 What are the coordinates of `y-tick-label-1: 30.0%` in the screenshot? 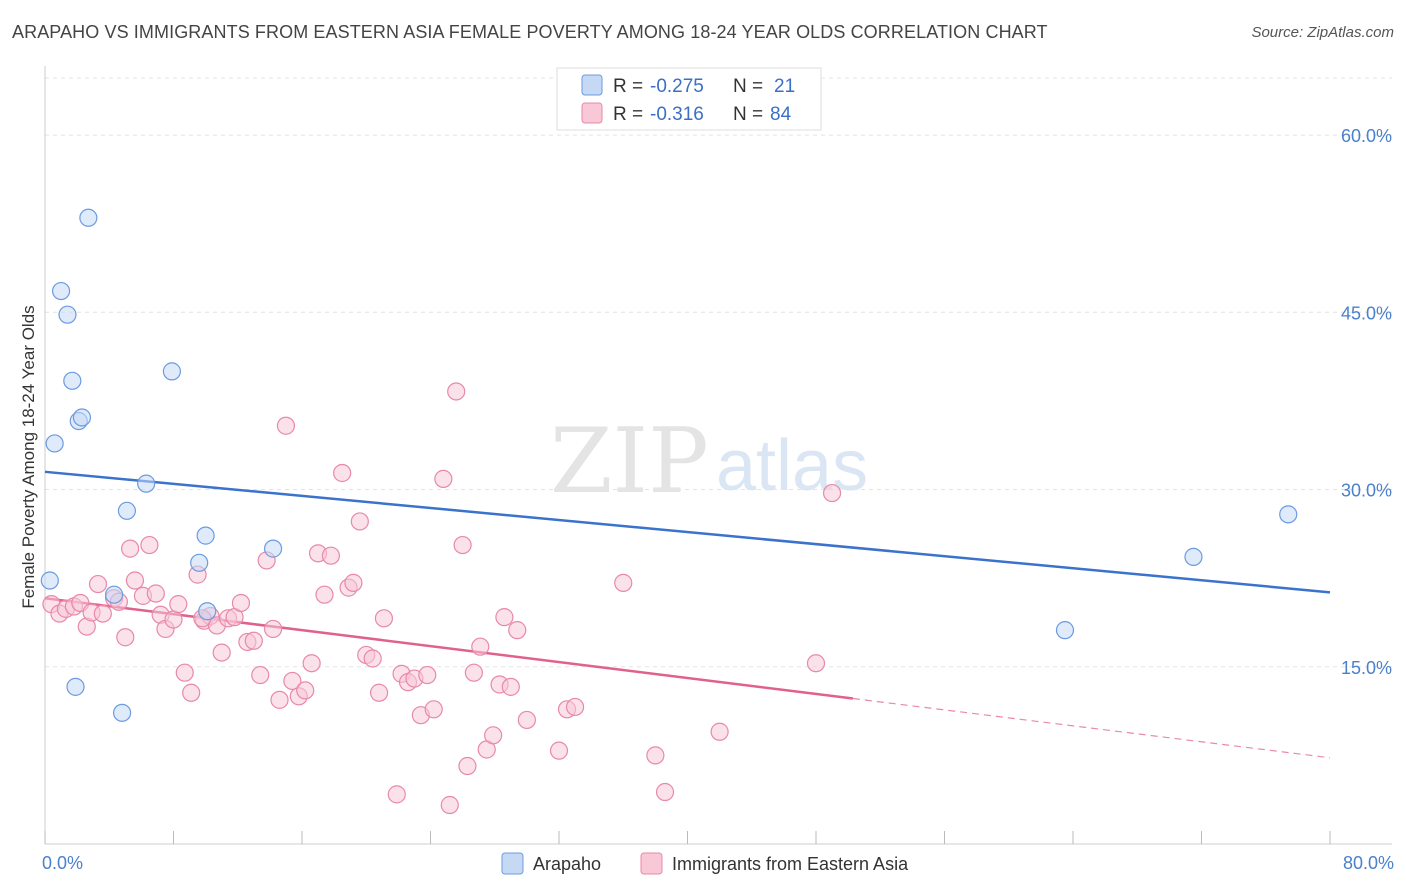 It's located at (1366, 491).